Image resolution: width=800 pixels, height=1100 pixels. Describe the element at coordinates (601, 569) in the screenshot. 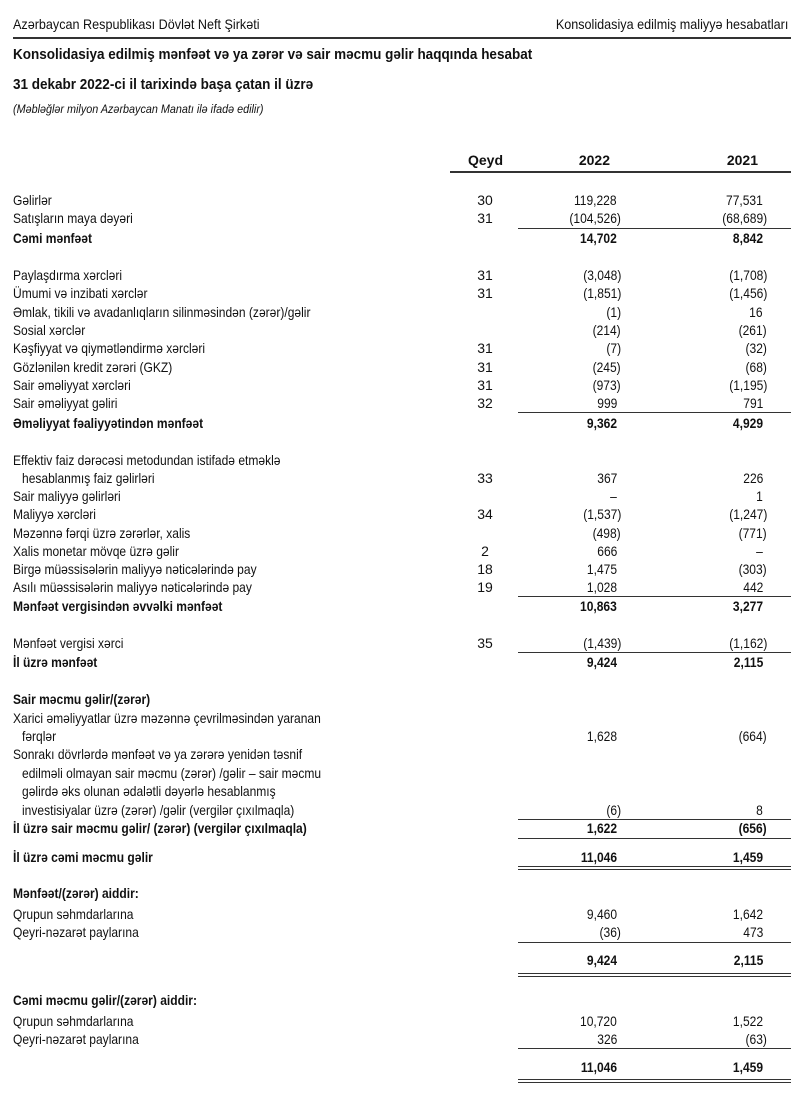

I see `value-2022: 1,475` at that location.